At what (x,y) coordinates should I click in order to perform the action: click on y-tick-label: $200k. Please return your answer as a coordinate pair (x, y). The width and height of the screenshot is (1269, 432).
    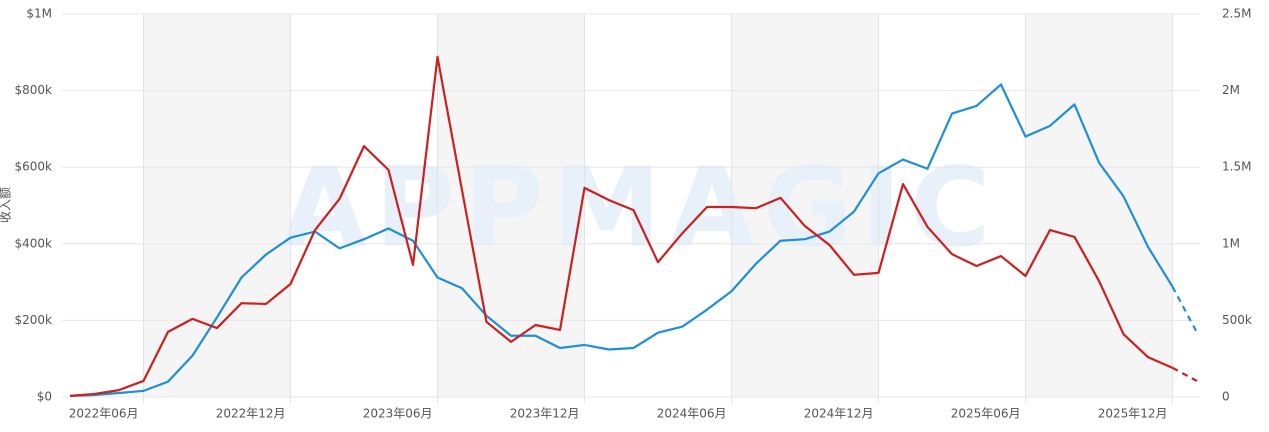
    Looking at the image, I should click on (34, 320).